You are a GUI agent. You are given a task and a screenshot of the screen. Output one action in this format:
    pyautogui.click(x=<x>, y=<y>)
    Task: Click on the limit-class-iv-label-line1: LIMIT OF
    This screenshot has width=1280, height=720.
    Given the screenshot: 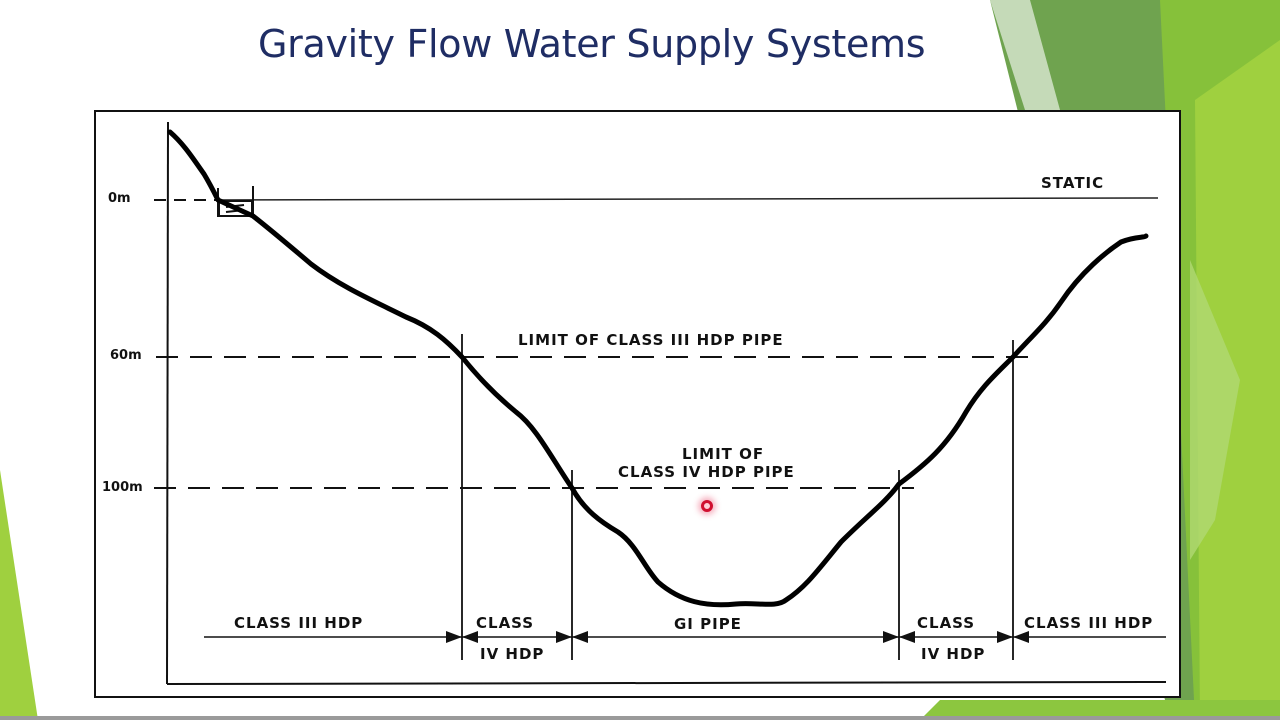 What is the action you would take?
    pyautogui.click(x=723, y=454)
    